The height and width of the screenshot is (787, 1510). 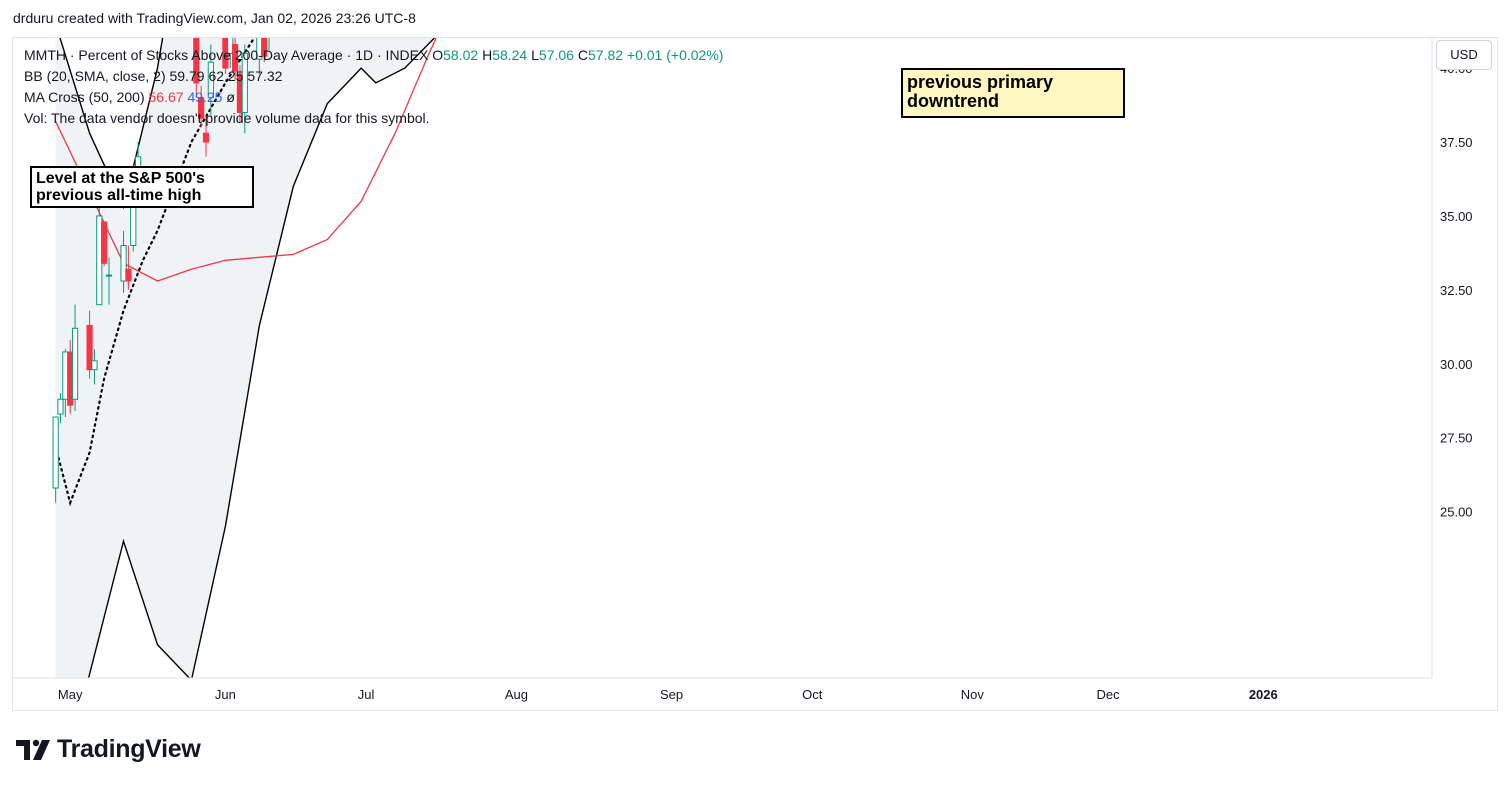 I want to click on tradingview-logo: TradingView, so click(x=108, y=749).